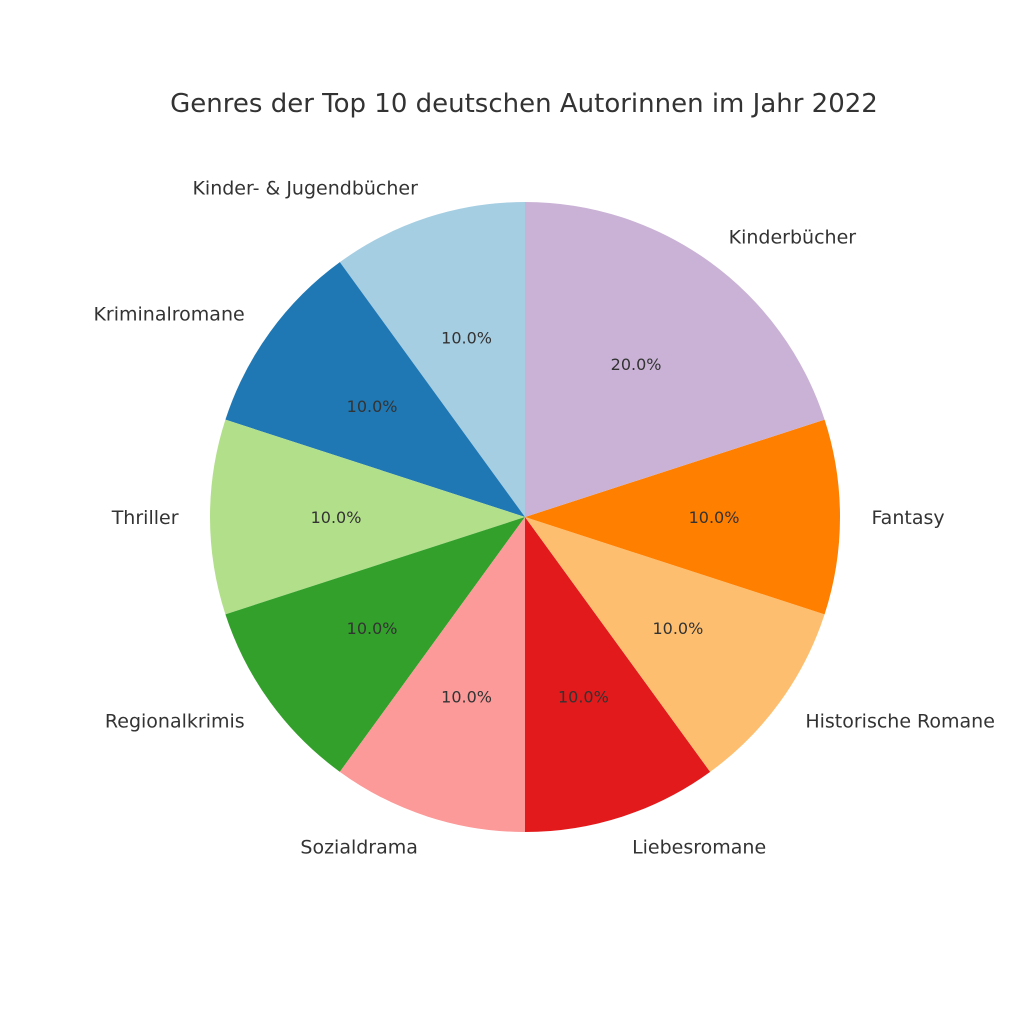 This screenshot has width=1024, height=1024. What do you see at coordinates (699, 848) in the screenshot?
I see `slice-label: Liebesromane` at bounding box center [699, 848].